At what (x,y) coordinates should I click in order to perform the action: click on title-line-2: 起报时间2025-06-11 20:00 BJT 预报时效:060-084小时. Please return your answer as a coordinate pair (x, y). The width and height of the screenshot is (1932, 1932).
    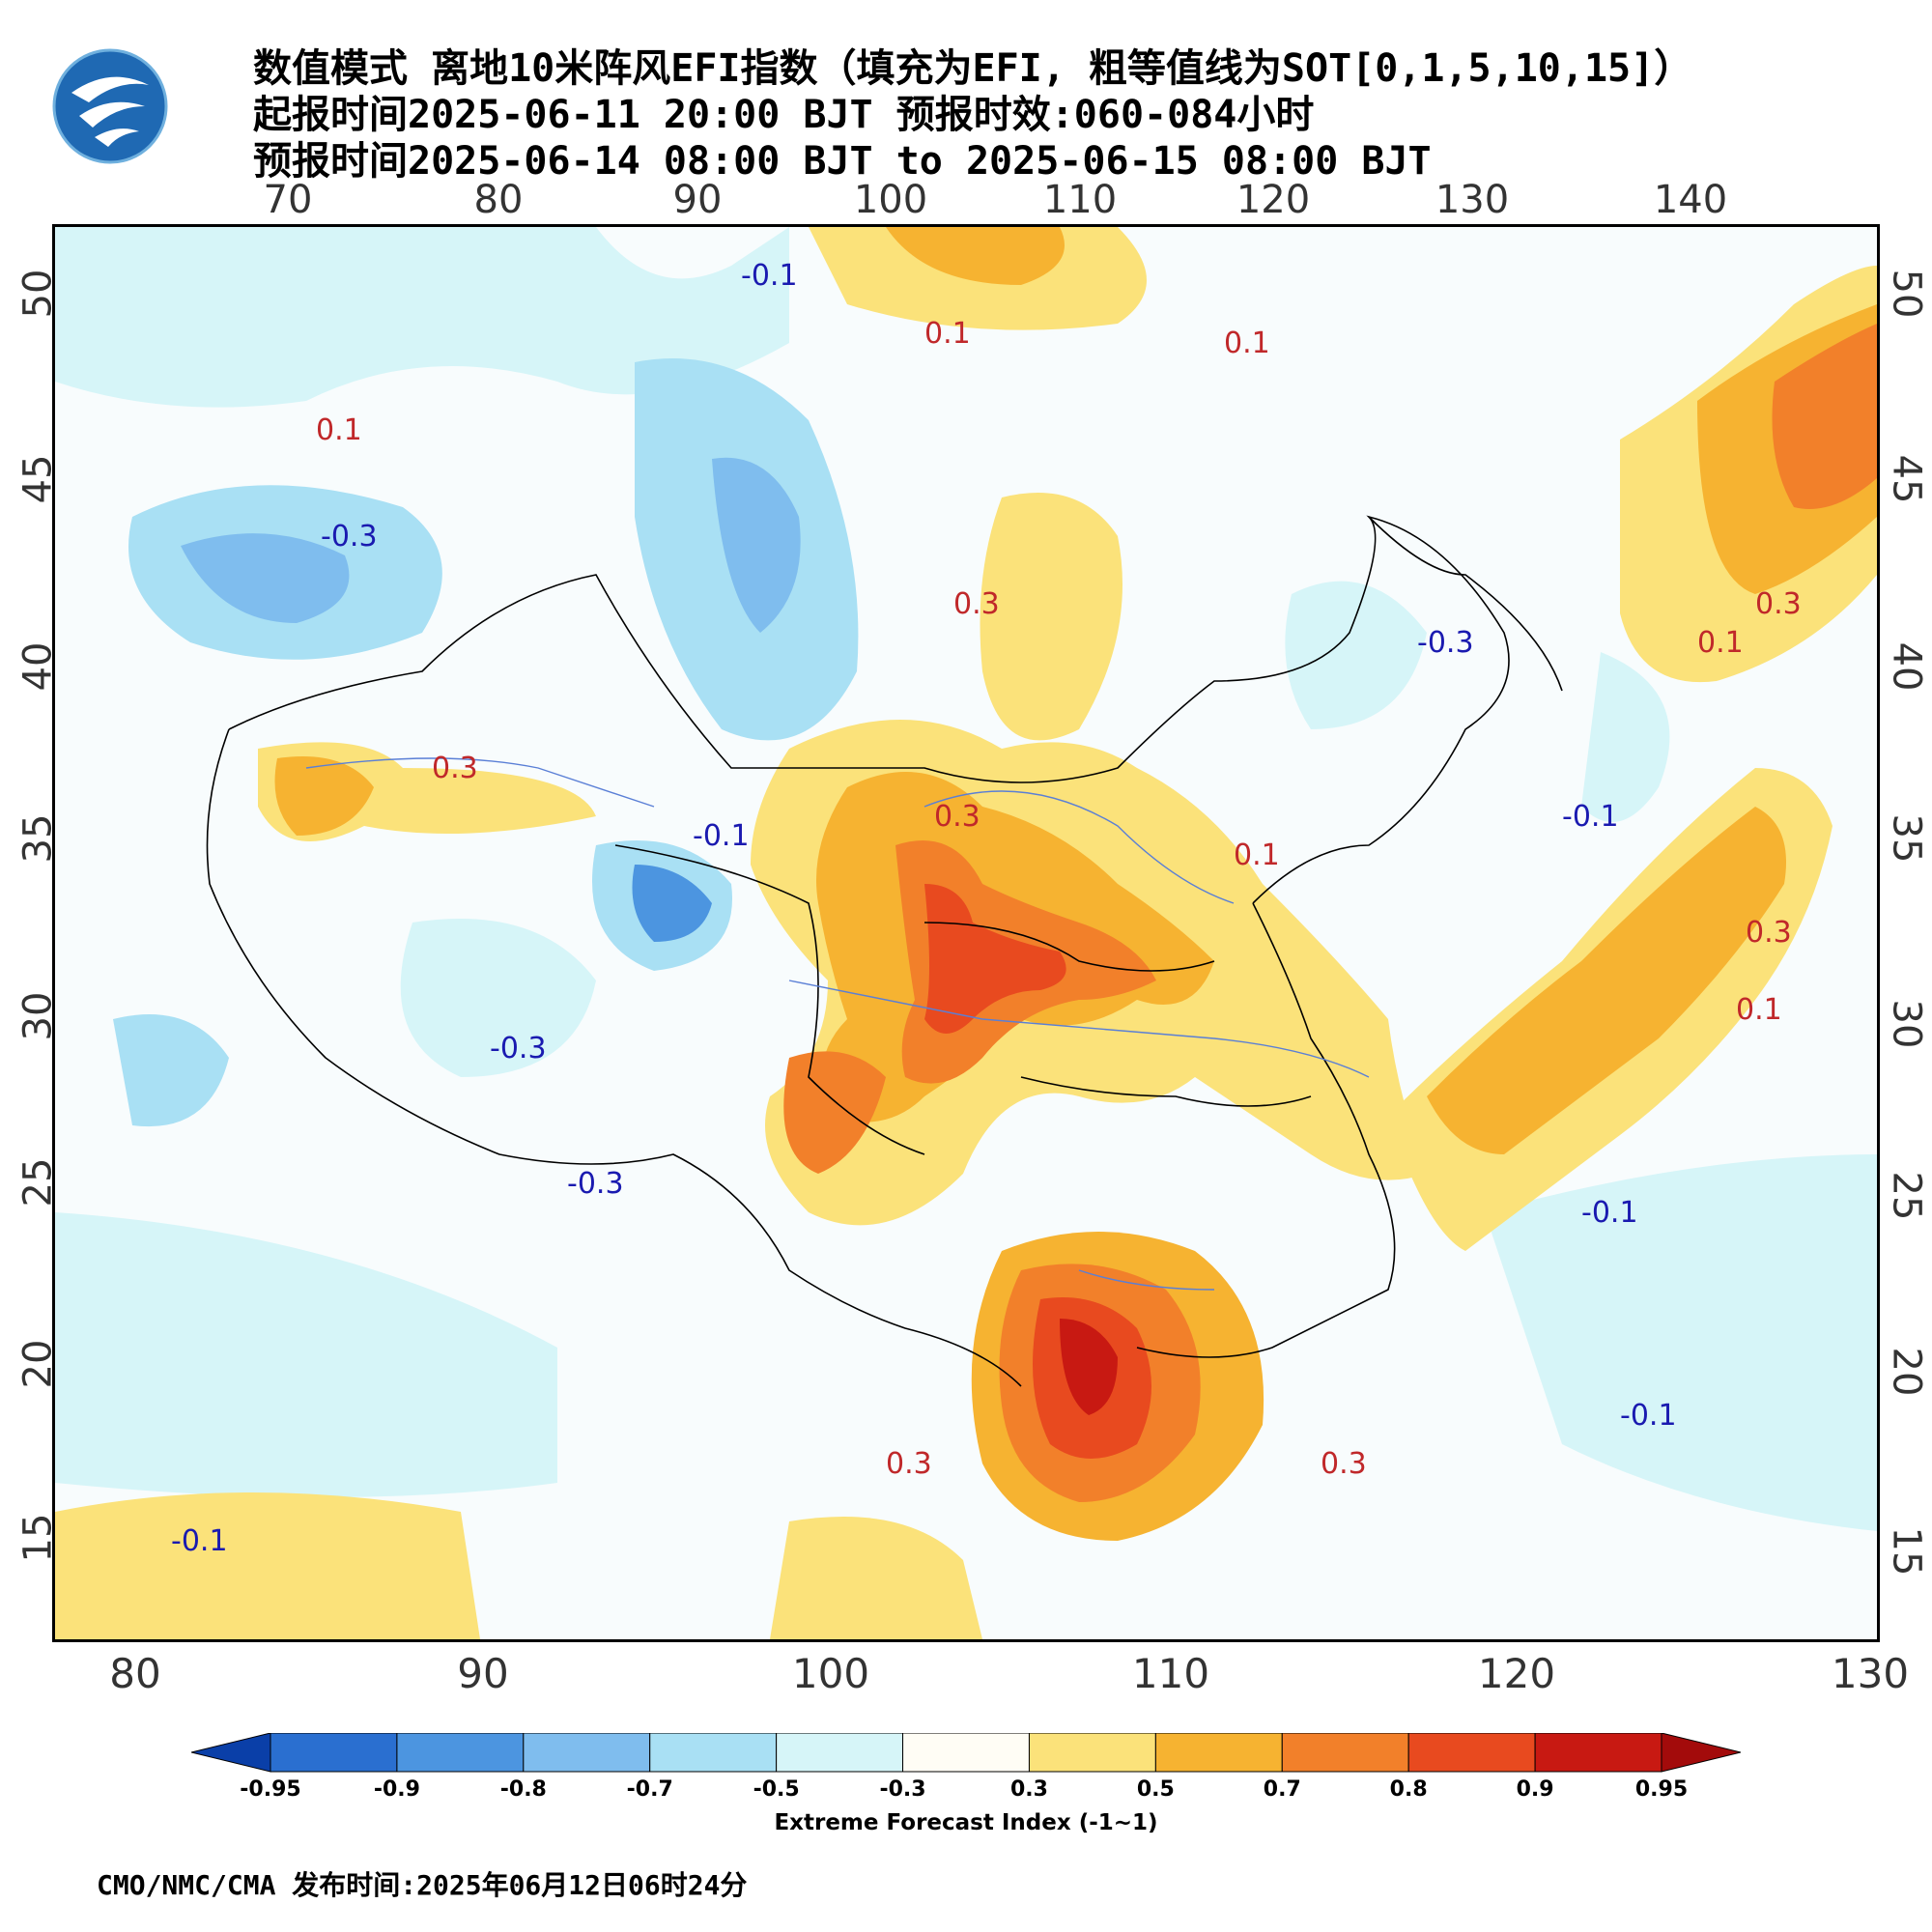
    Looking at the image, I should click on (784, 115).